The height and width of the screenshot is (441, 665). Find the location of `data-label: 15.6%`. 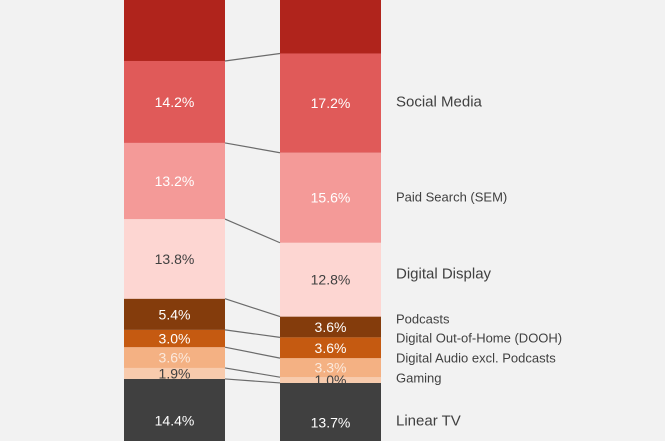

data-label: 15.6% is located at coordinates (331, 198).